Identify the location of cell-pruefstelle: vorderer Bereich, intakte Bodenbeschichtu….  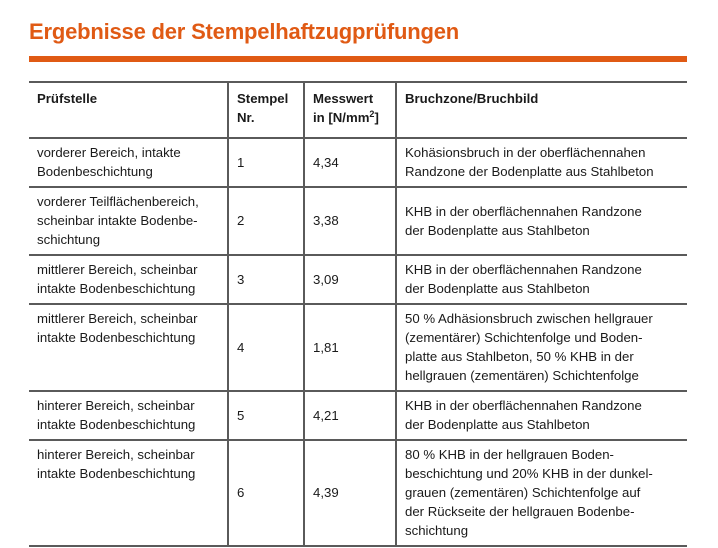
(128, 162).